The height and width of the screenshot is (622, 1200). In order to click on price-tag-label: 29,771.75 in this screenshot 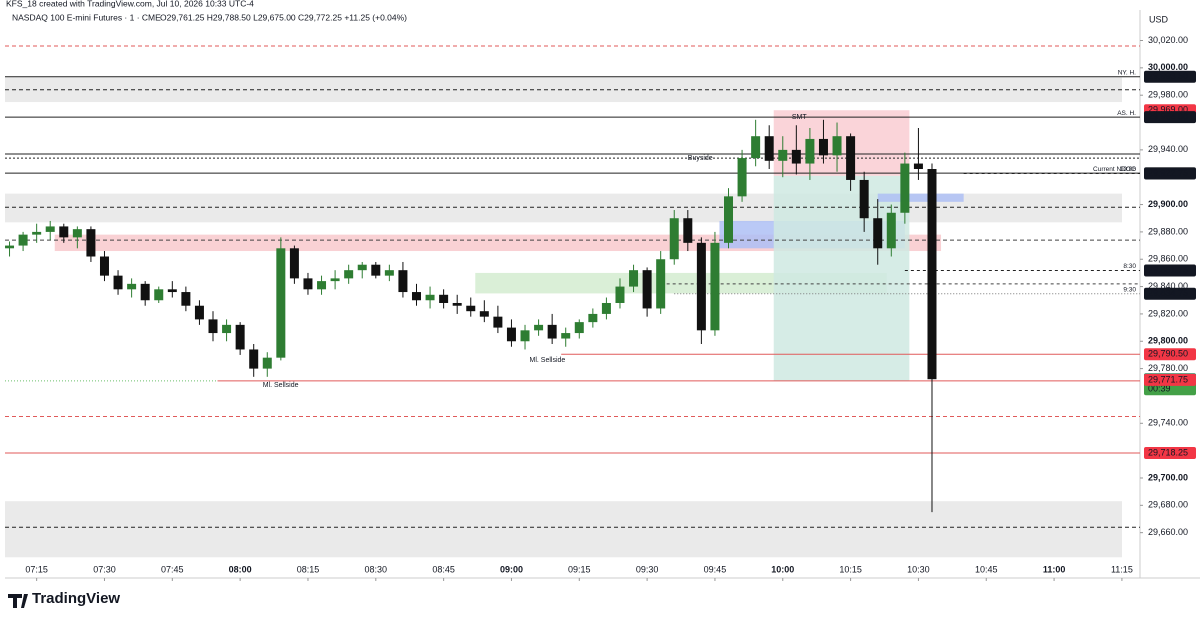, I will do `click(1168, 379)`.